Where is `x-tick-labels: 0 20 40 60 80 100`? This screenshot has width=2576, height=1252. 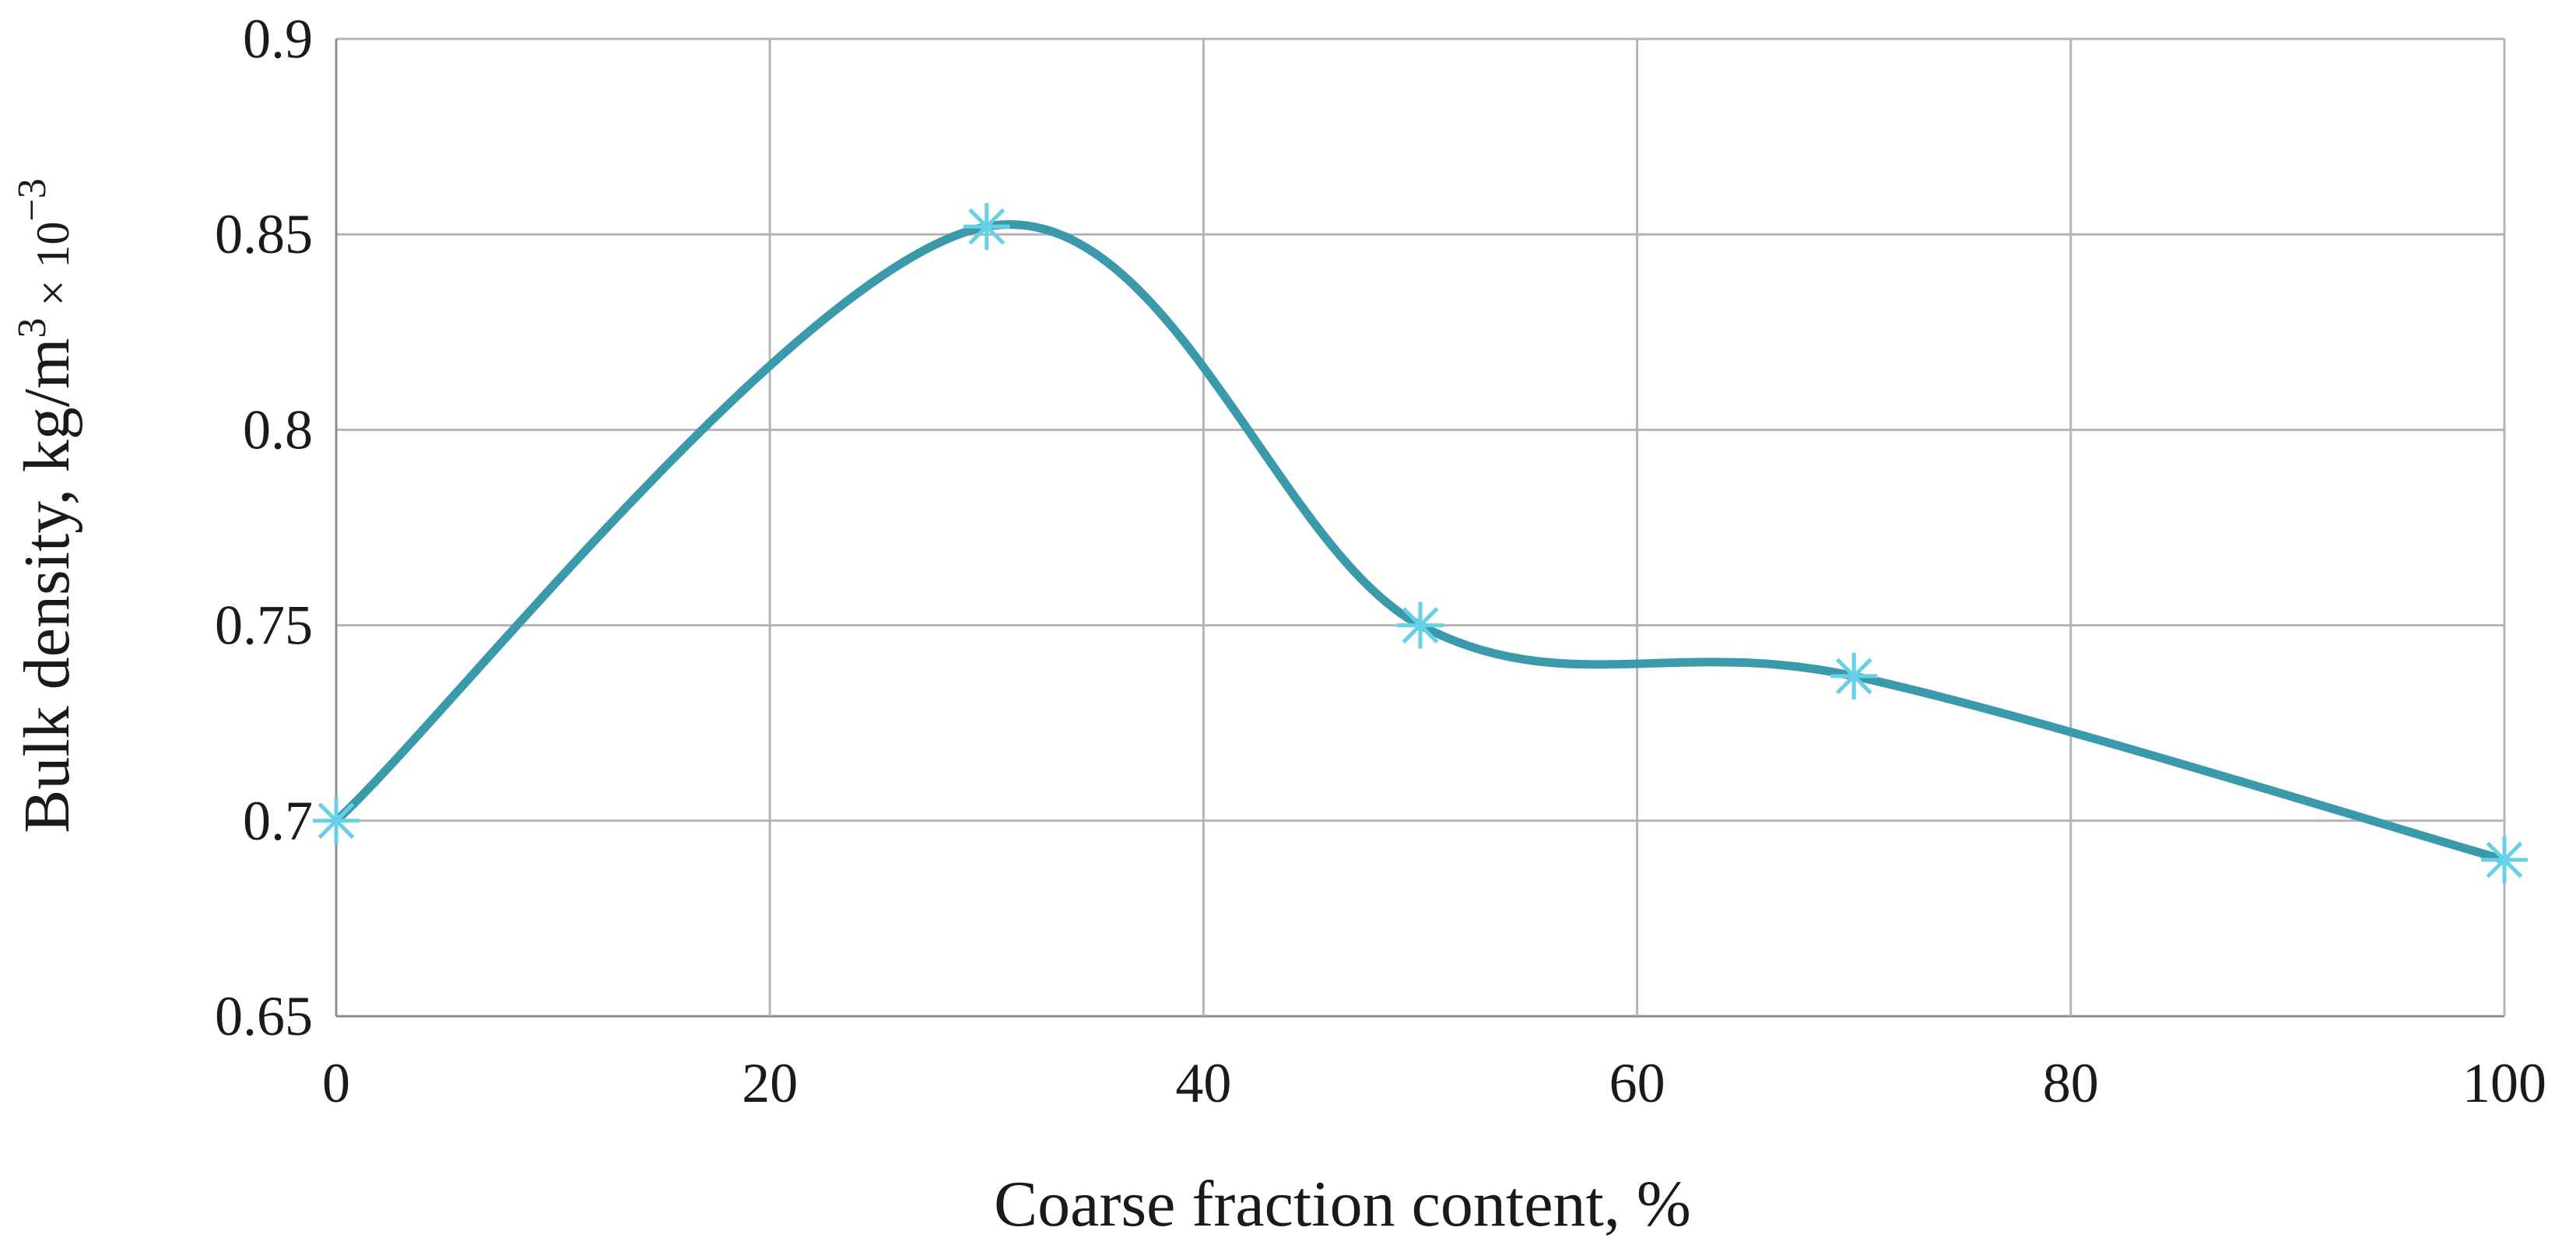 x-tick-labels: 0 20 40 60 80 100 is located at coordinates (1434, 1083).